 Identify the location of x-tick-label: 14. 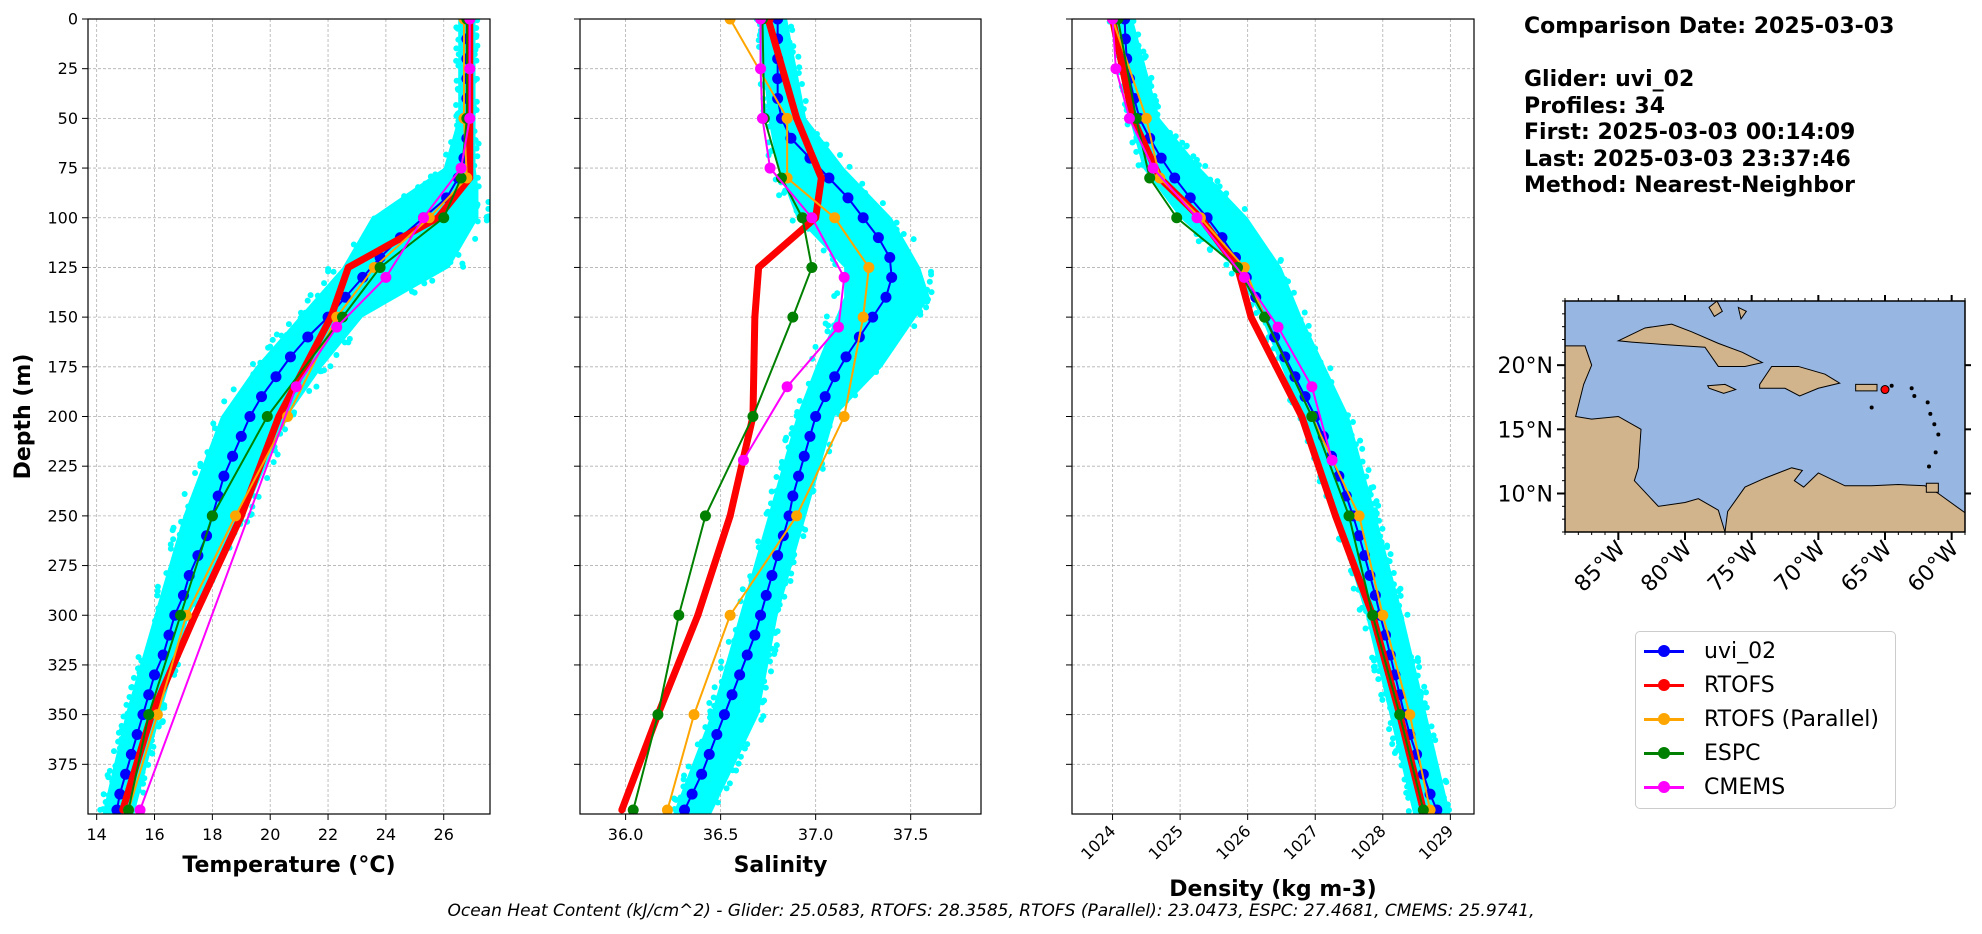
(96, 834).